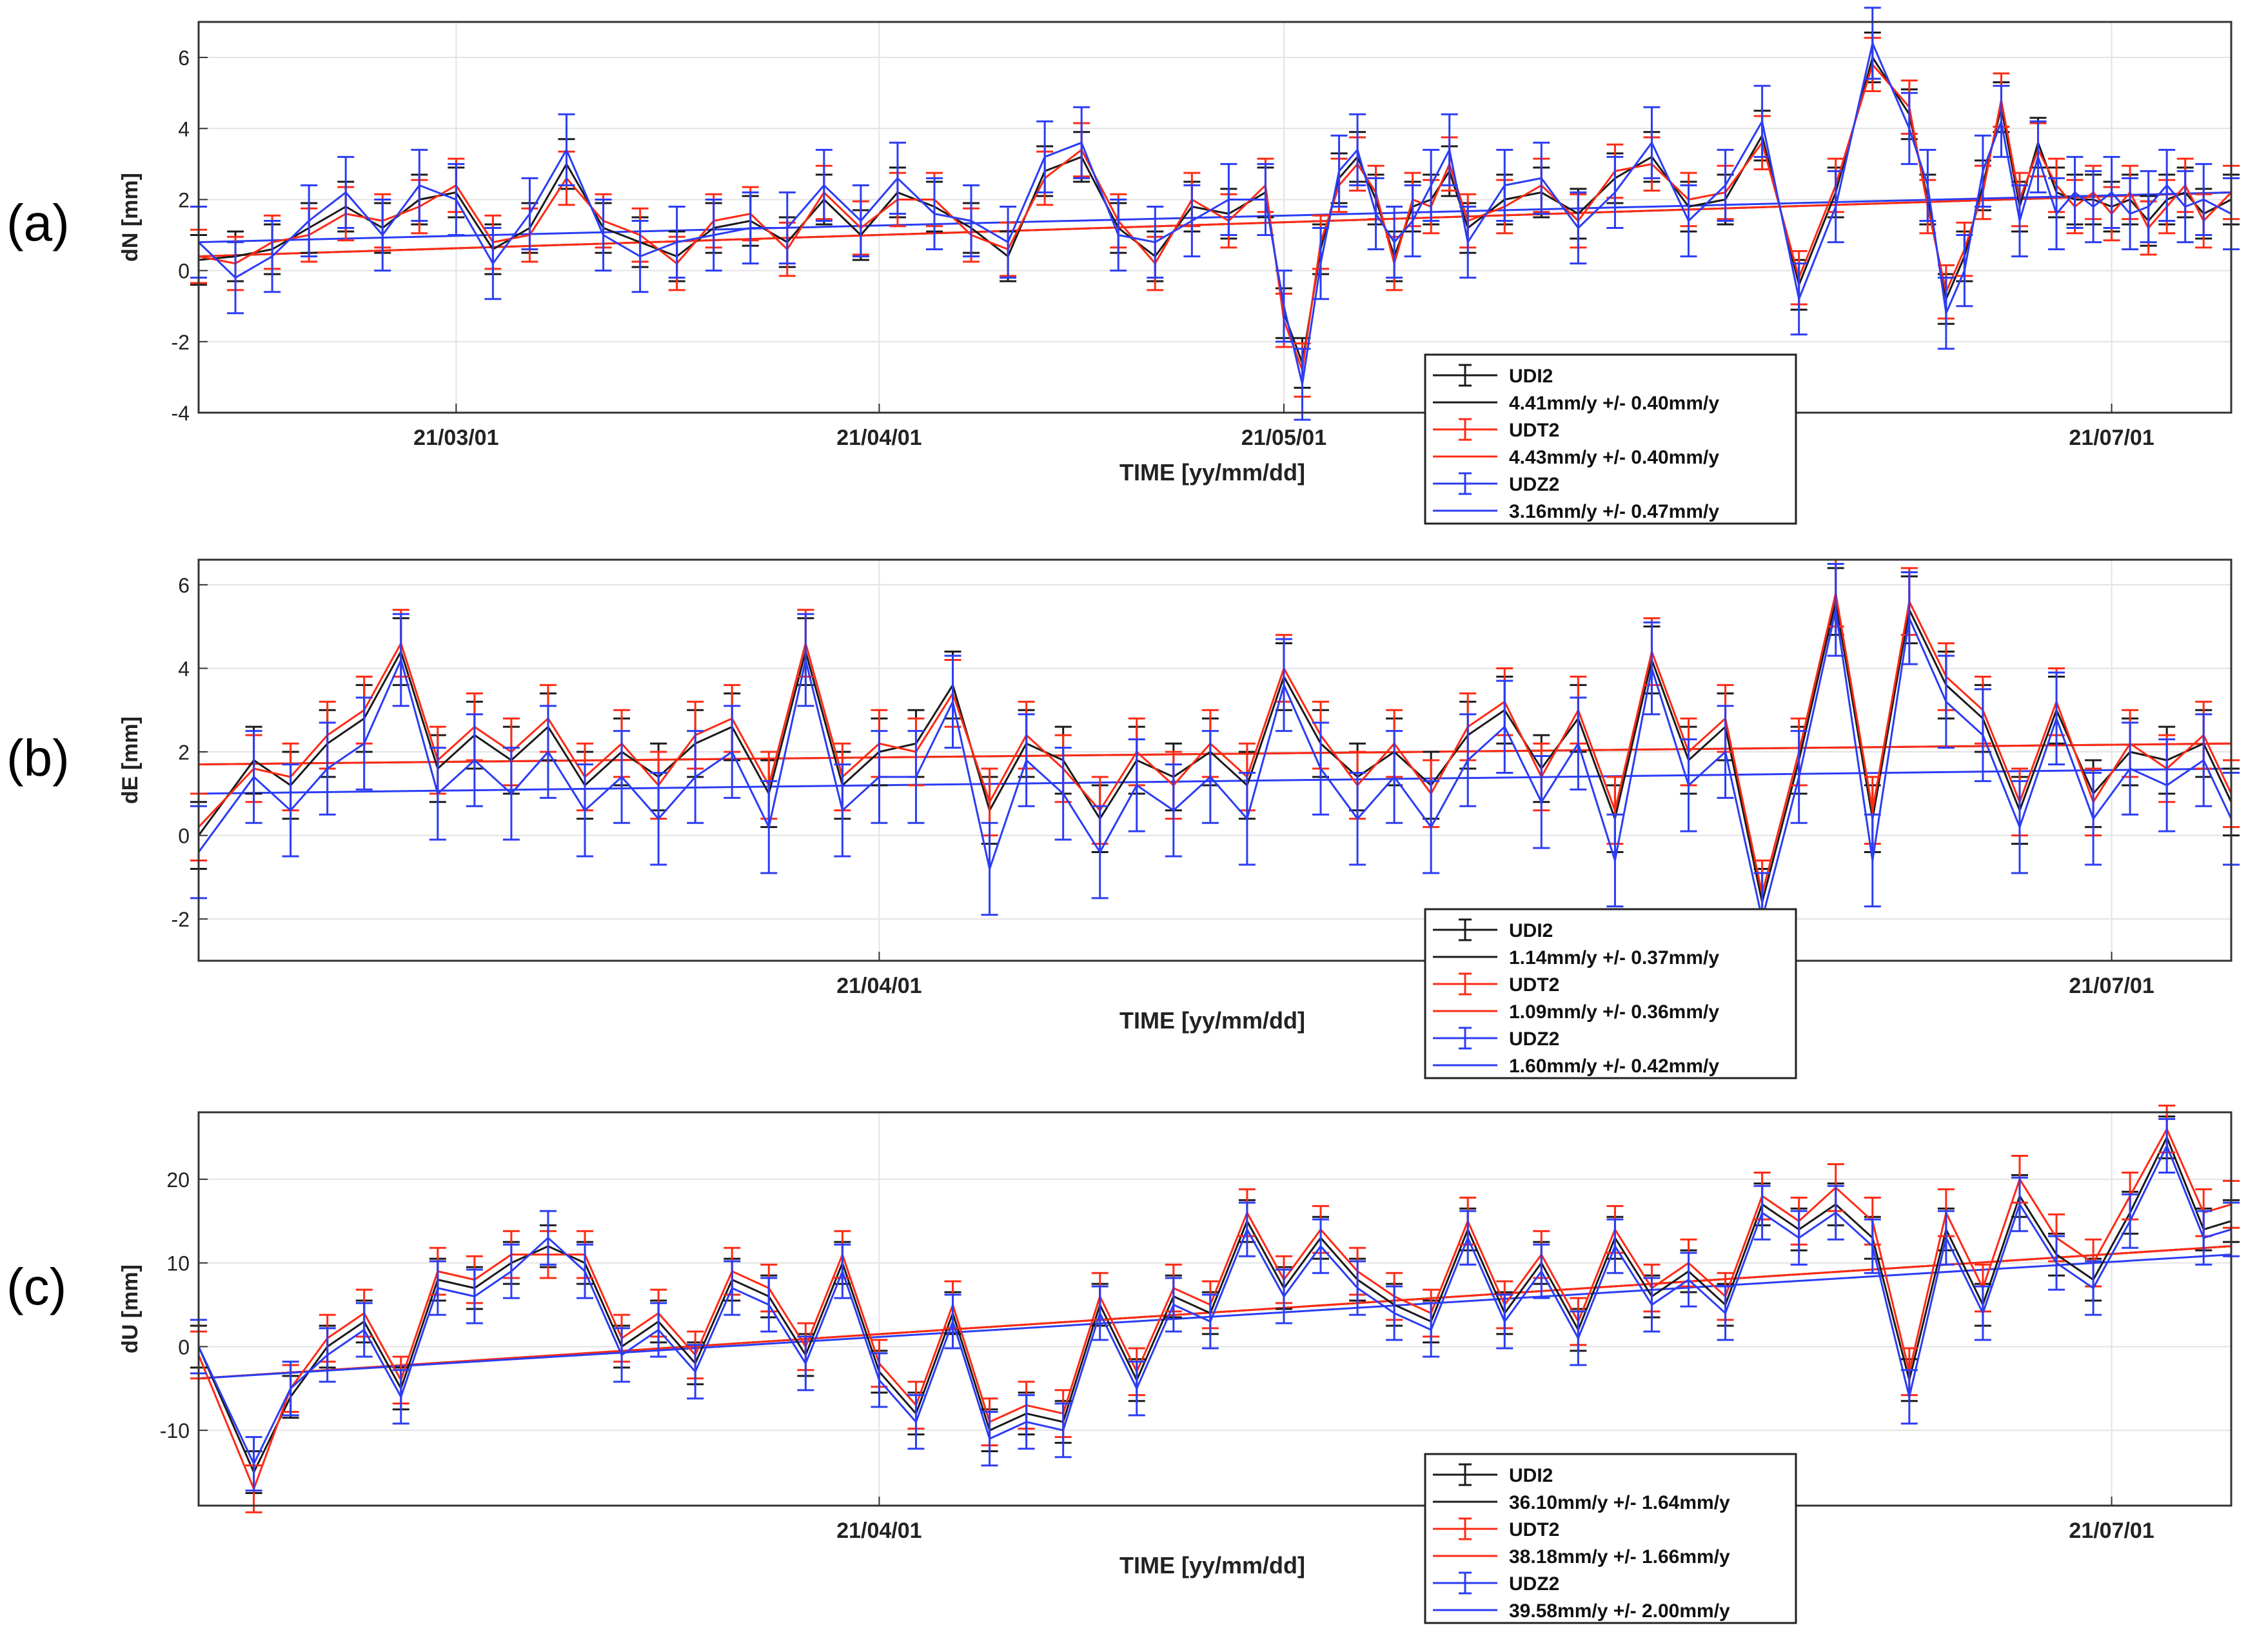 The image size is (2257, 1652). Describe the element at coordinates (184, 129) in the screenshot. I see `y-tick-label: 4` at that location.